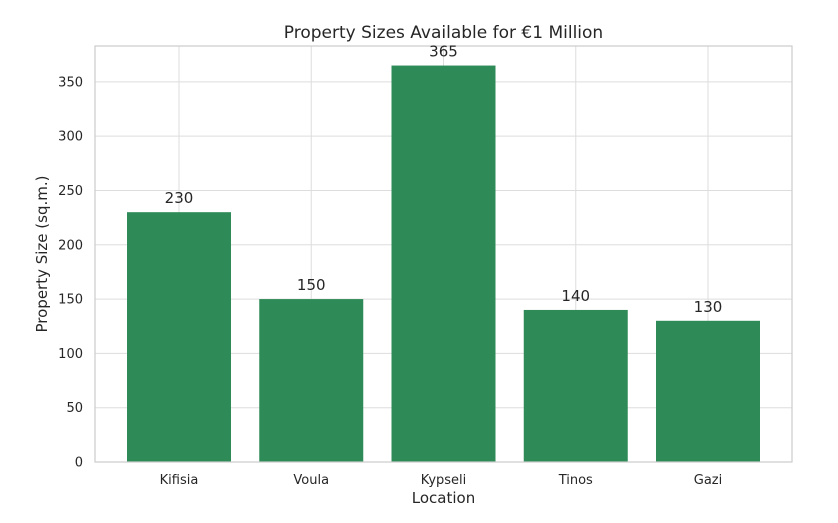 Image resolution: width=838 pixels, height=523 pixels. I want to click on x-axis-ticks: Kifisia Voula Kypseli Tinos Gazi, so click(441, 480).